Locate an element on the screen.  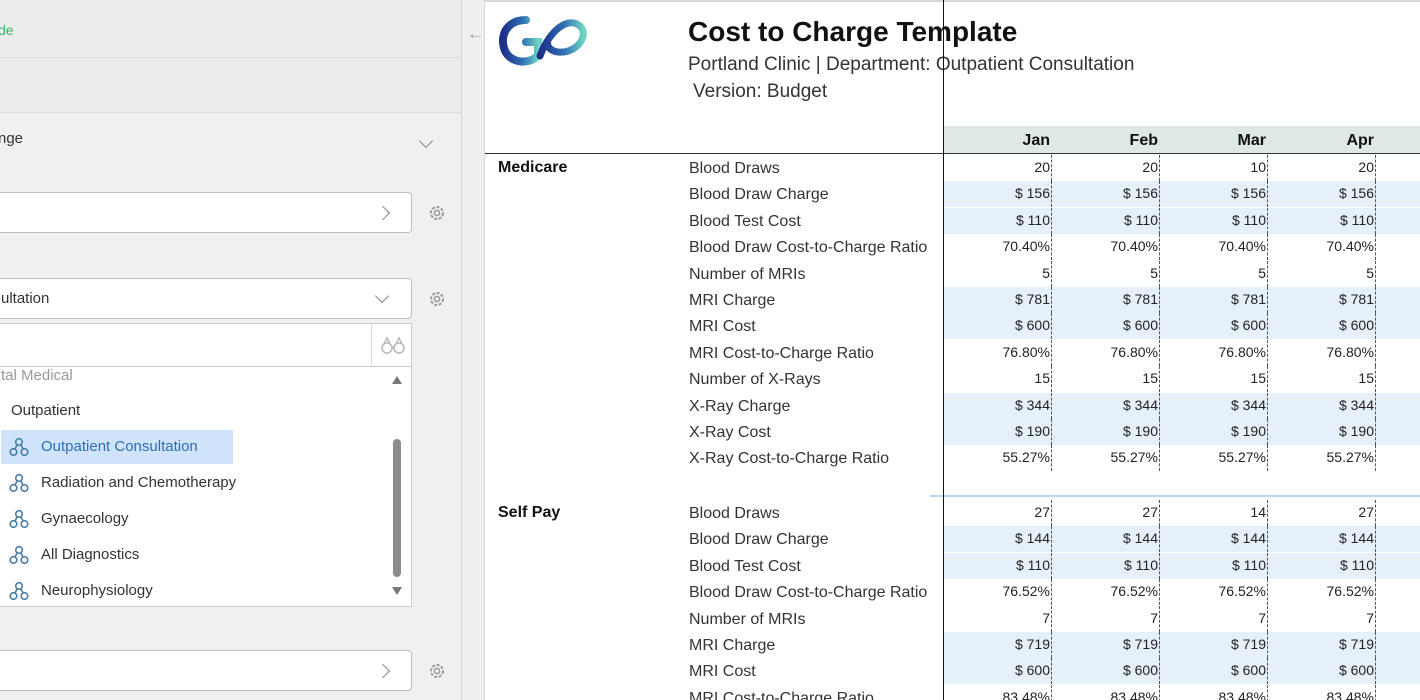
scrollbar-thumb is located at coordinates (397, 508).